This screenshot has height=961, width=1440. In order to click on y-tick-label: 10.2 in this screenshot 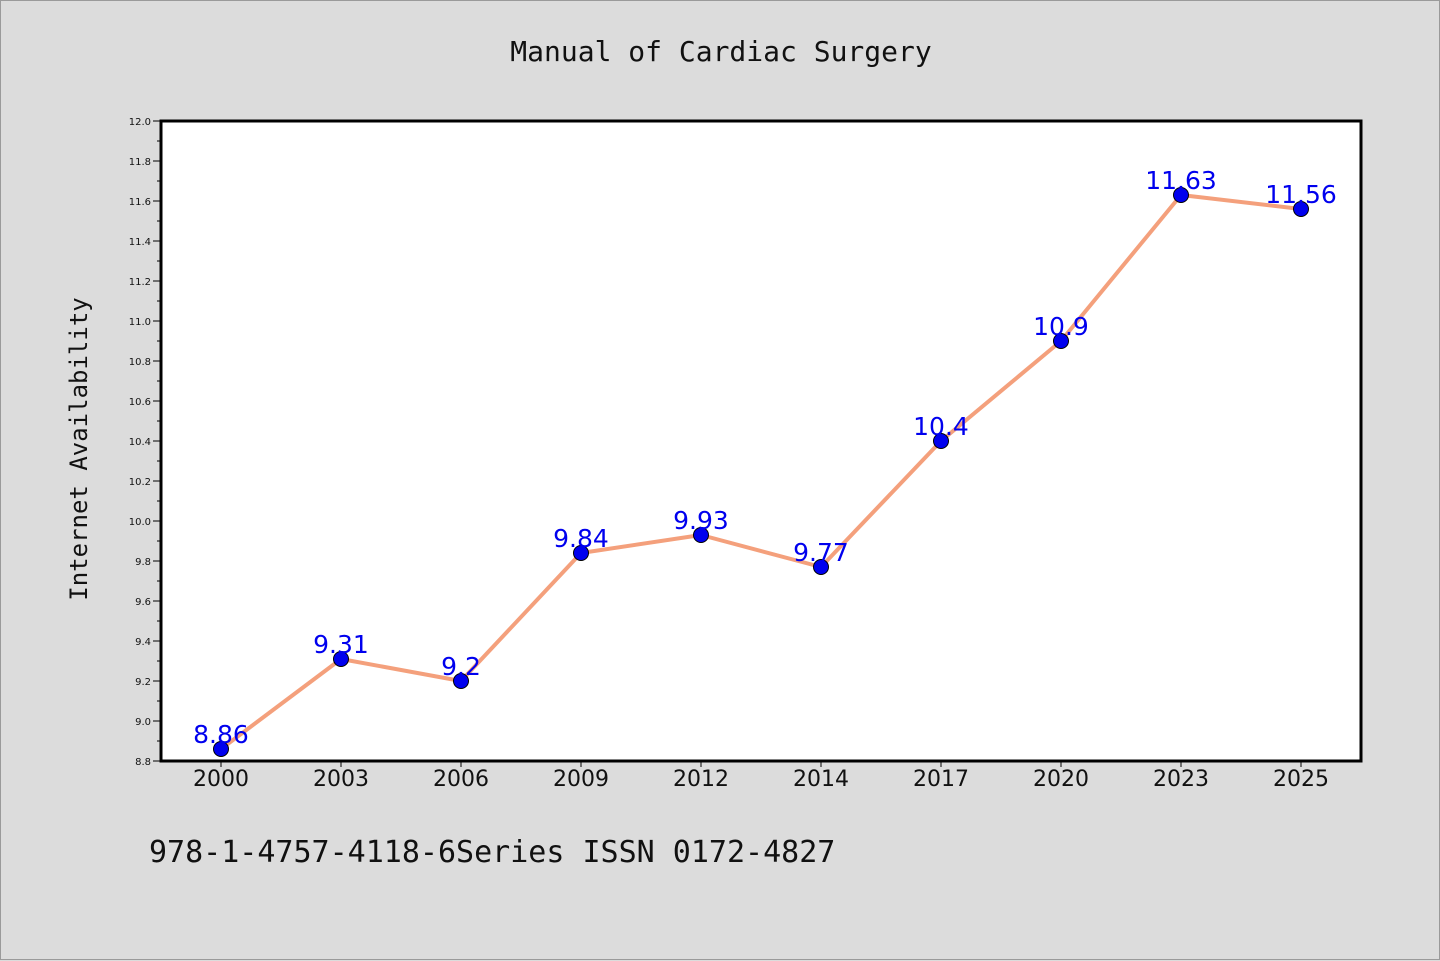, I will do `click(140, 482)`.